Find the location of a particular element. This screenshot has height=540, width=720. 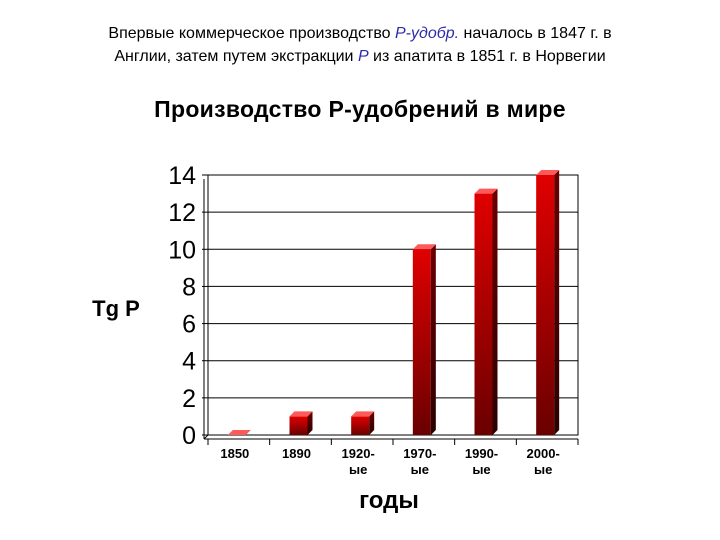

header-highlight-p: Р is located at coordinates (363, 56).